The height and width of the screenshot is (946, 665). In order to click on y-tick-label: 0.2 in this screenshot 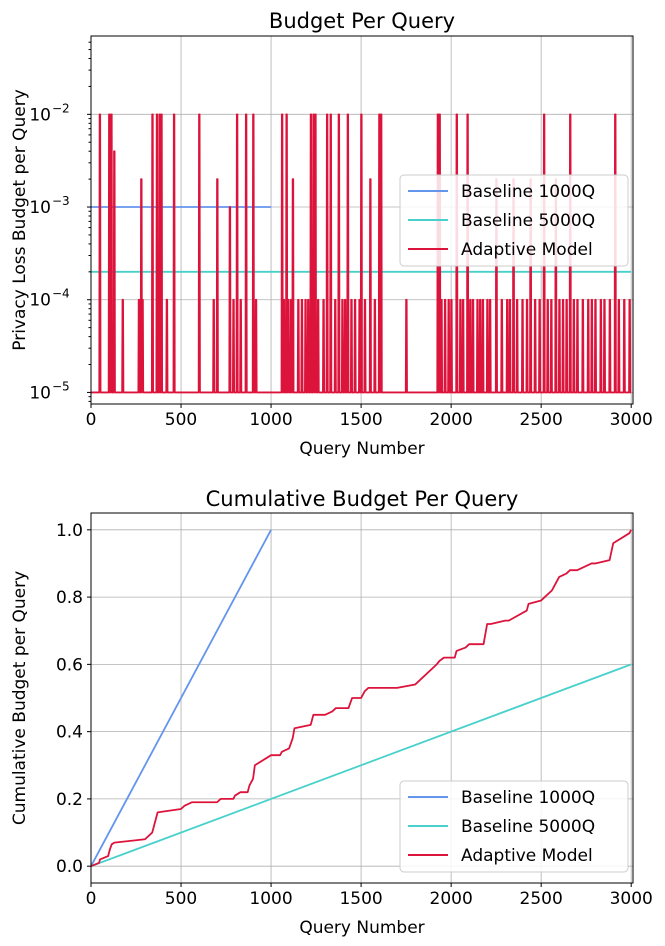, I will do `click(69, 800)`.